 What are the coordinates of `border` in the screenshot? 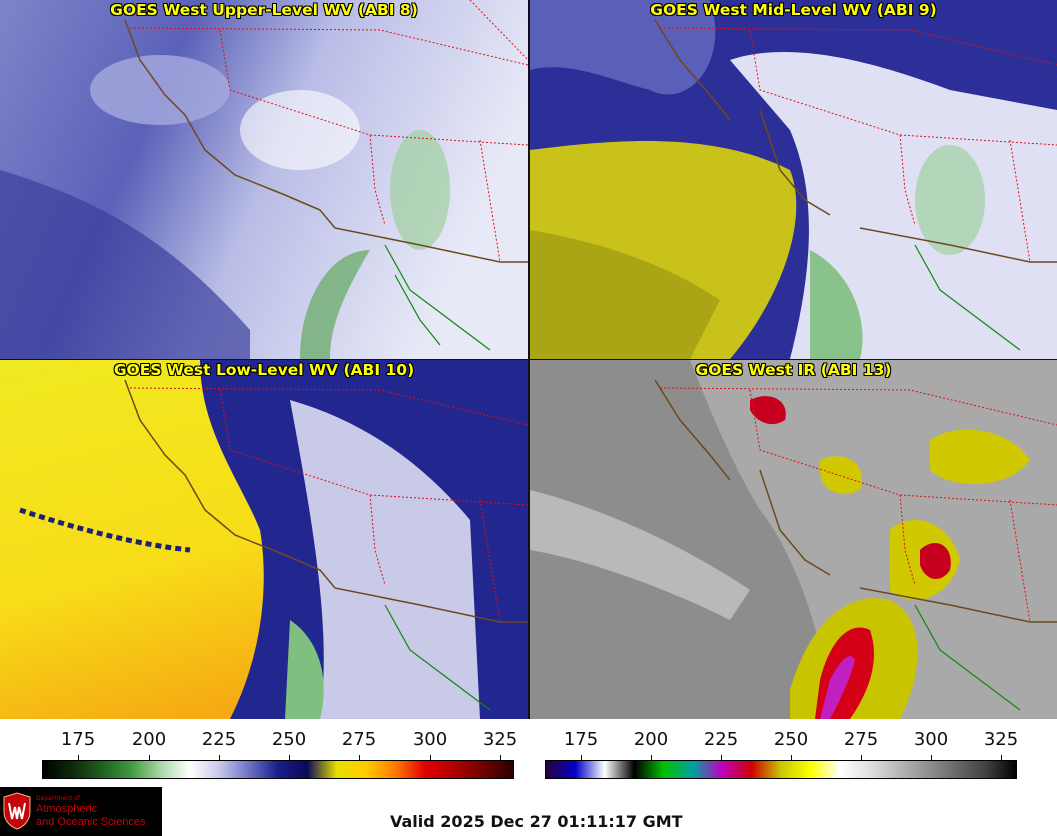 It's located at (431, 245).